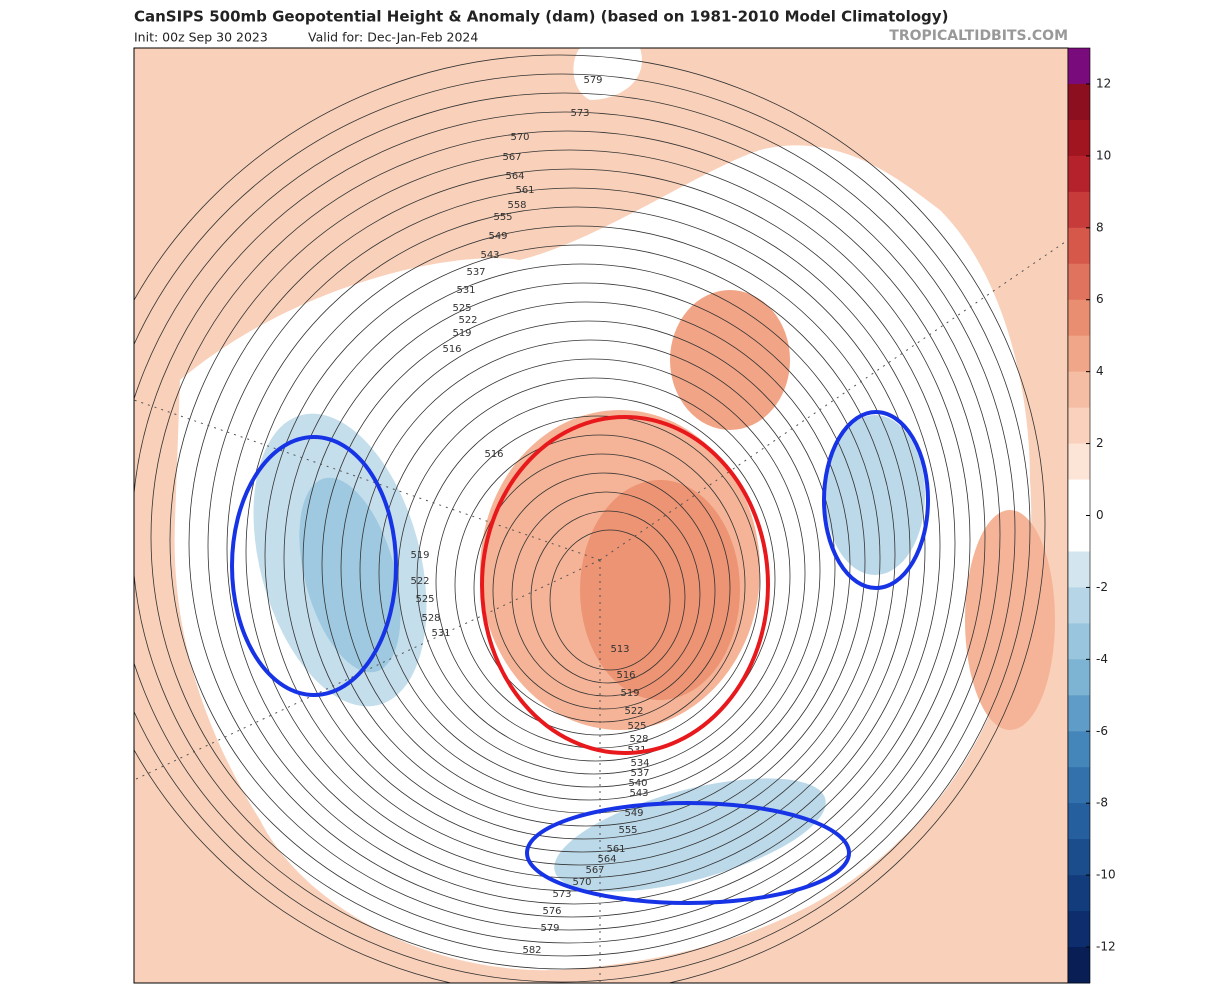  Describe the element at coordinates (606, 859) in the screenshot. I see `contour-label: 564` at that location.